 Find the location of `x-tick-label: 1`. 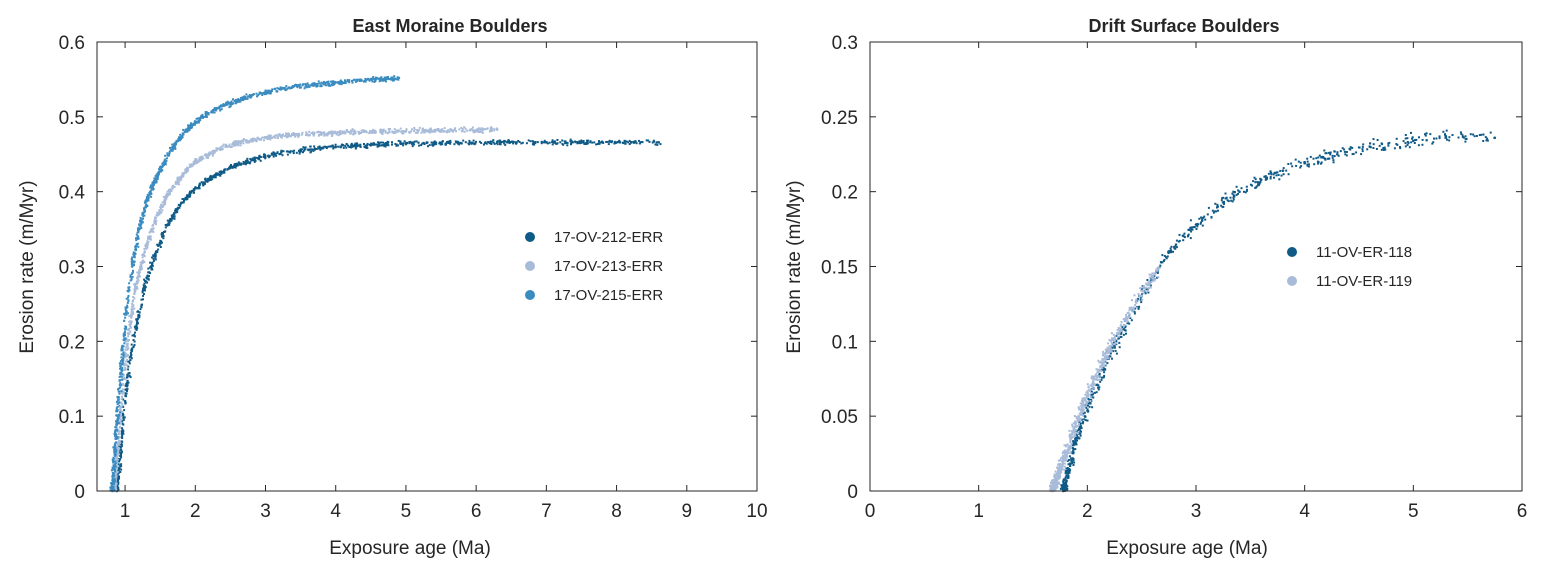

x-tick-label: 1 is located at coordinates (125, 511).